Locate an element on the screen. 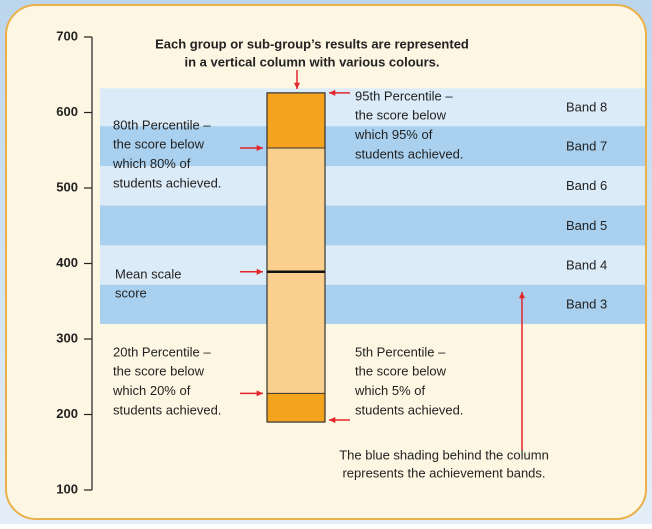  annotation-text: 80th Percentile – is located at coordinates (162, 124).